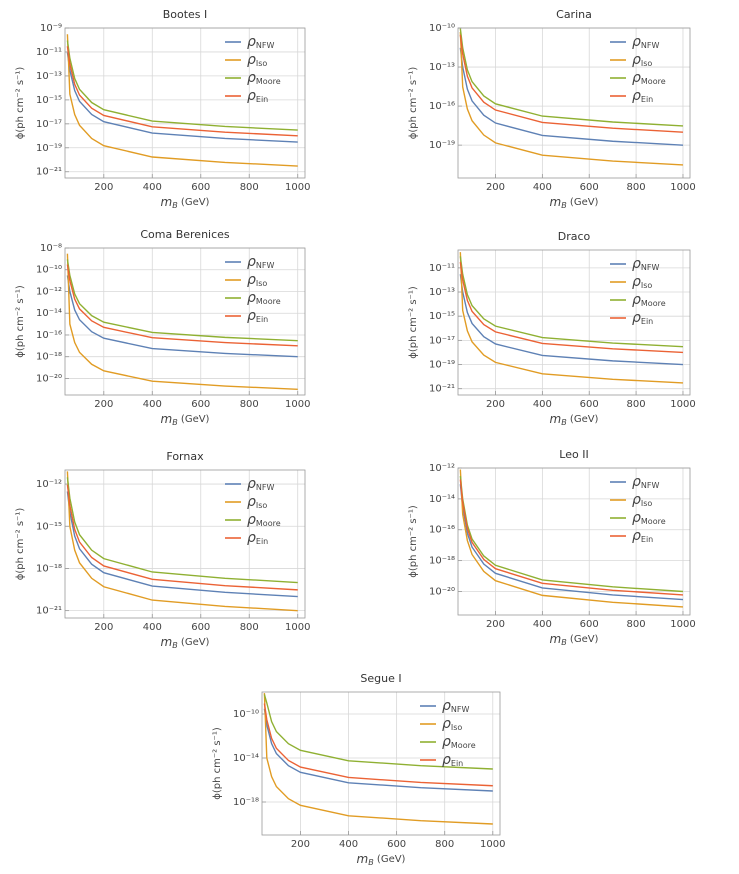  What do you see at coordinates (442, 268) in the screenshot?
I see `y-tick-label: 10⁻¹¹` at bounding box center [442, 268].